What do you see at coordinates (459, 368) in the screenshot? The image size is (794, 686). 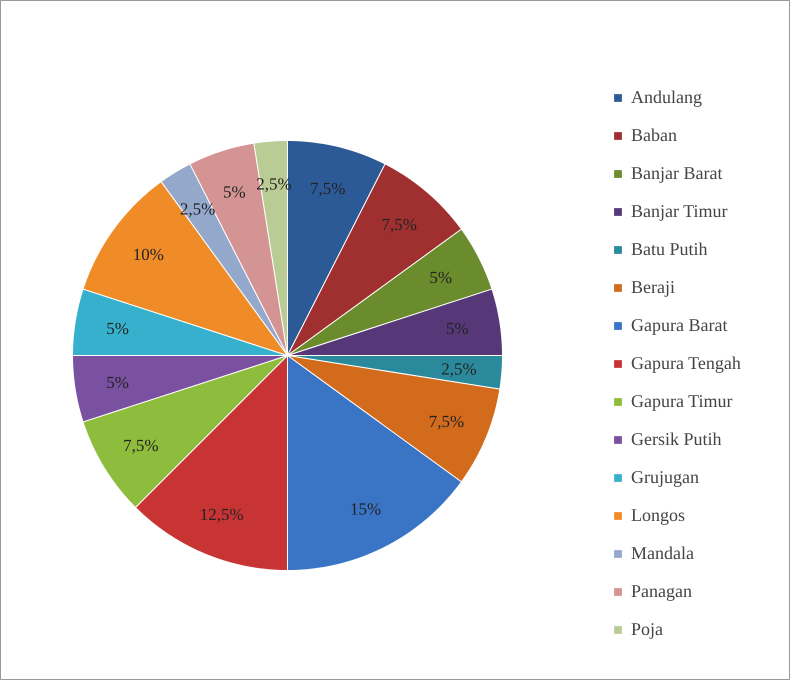 I see `data-label: 2,5%` at bounding box center [459, 368].